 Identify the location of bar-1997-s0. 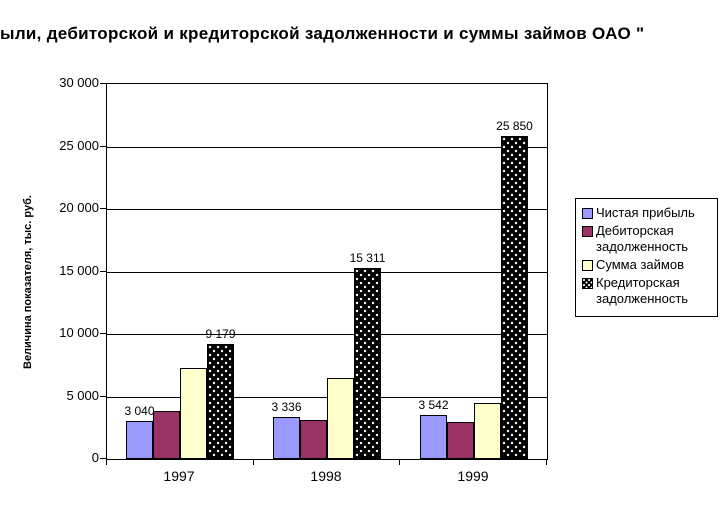
(139, 440).